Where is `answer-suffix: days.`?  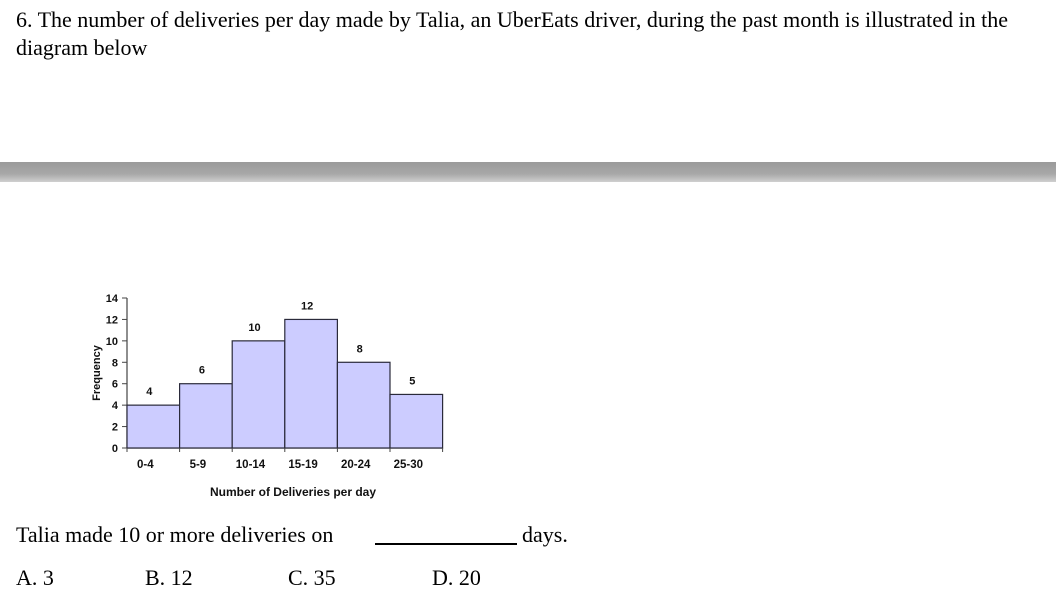 answer-suffix: days. is located at coordinates (545, 534).